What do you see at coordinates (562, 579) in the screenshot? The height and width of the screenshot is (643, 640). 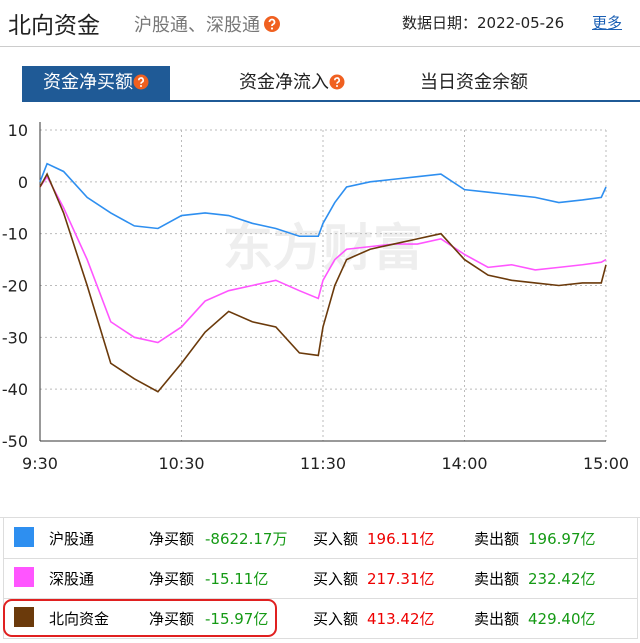 I see `sell-value: 232.42亿` at bounding box center [562, 579].